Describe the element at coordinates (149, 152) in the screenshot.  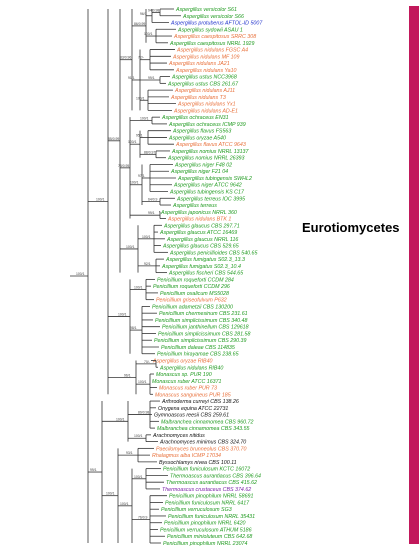
I see `support-value: 88/0.97` at that location.